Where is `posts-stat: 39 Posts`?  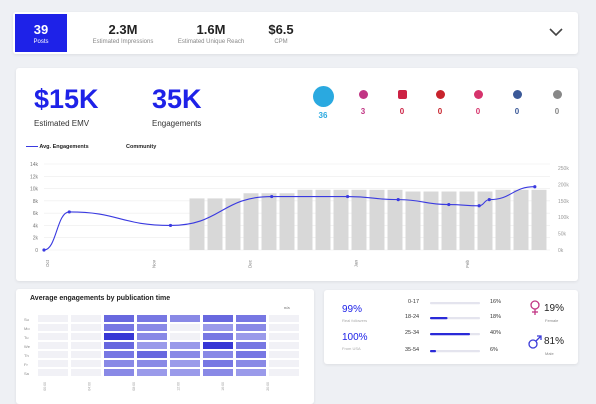
posts-stat: 39 Posts is located at coordinates (41, 33).